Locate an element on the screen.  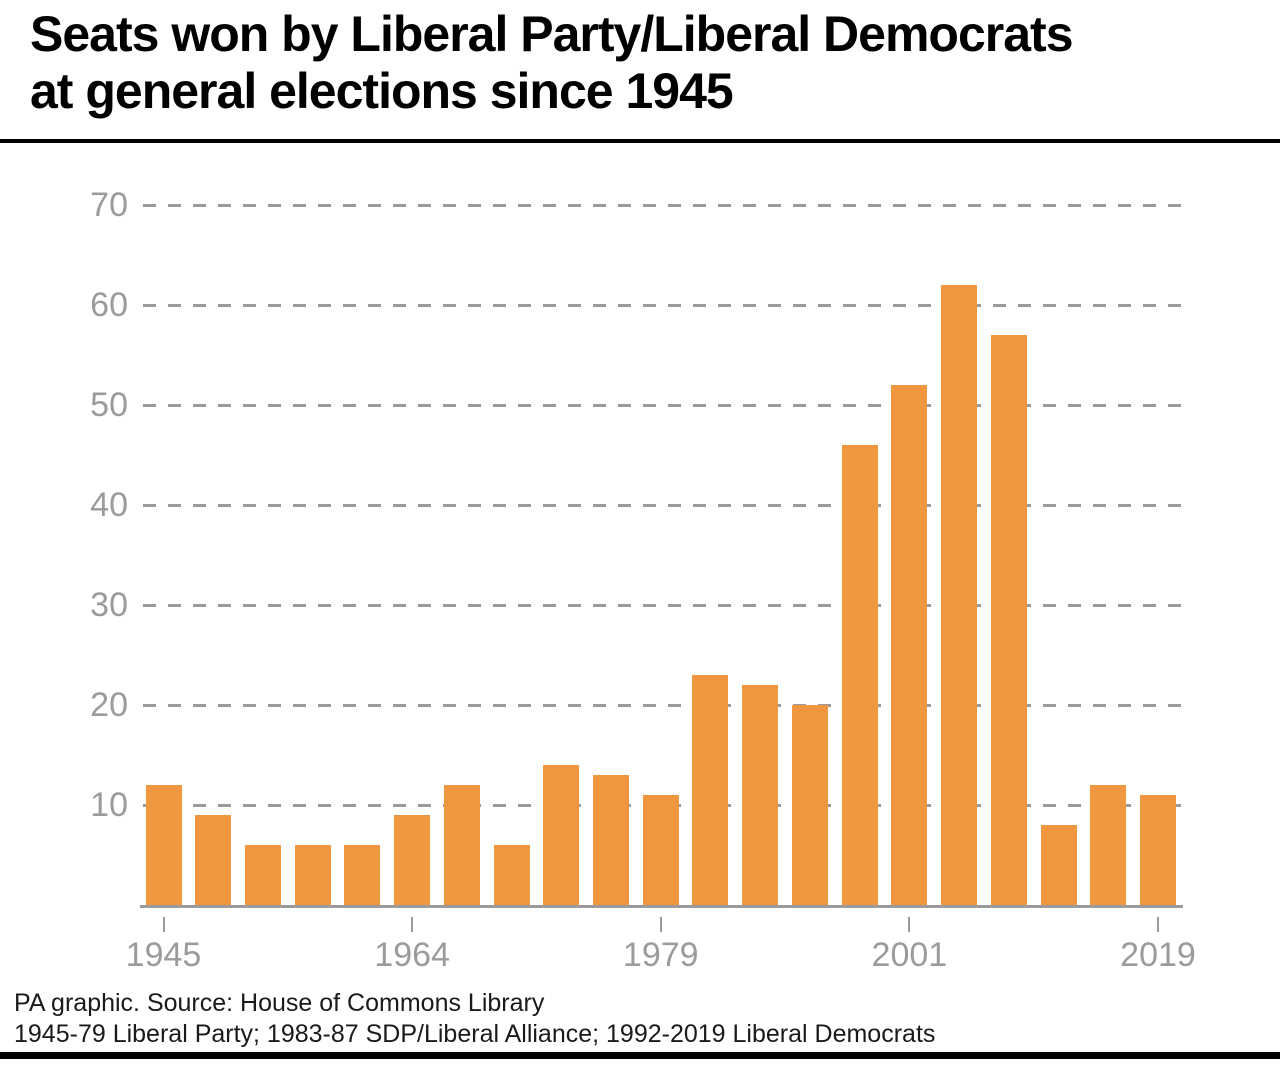
bar-2001 is located at coordinates (909, 645).